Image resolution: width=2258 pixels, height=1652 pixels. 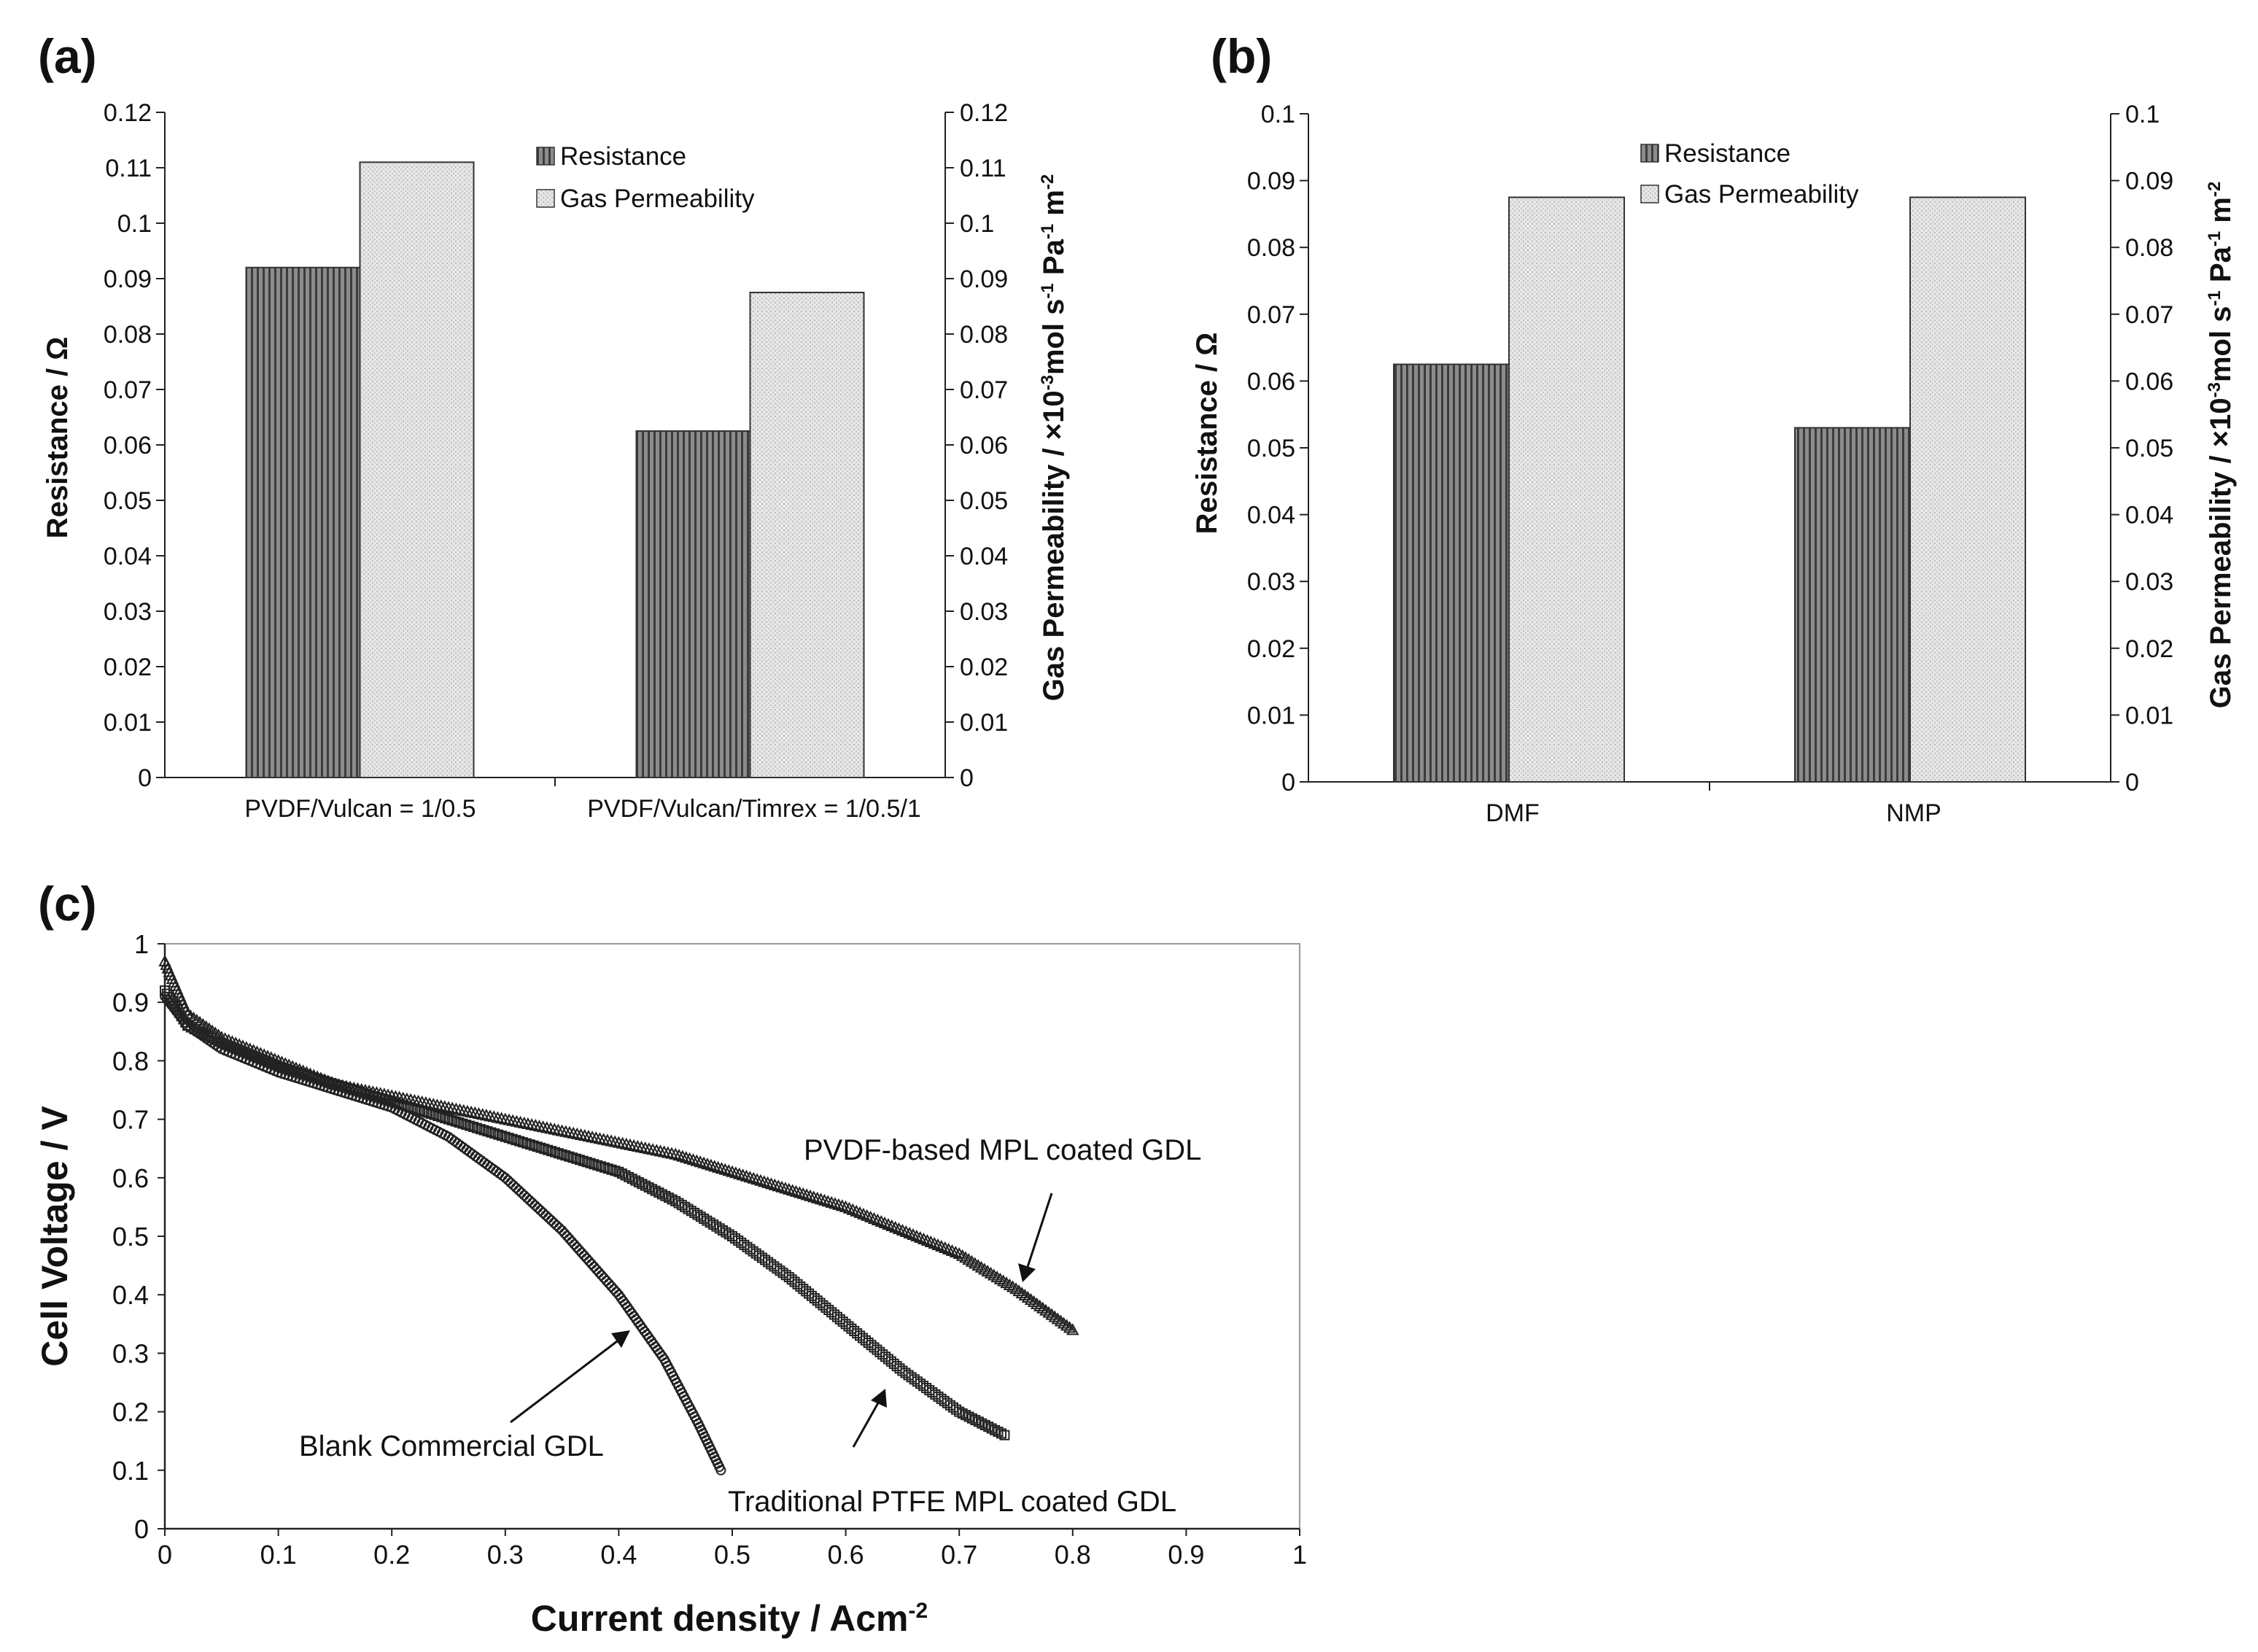 What do you see at coordinates (977, 224) in the screenshot?
I see `y2-tick-label: 0.1` at bounding box center [977, 224].